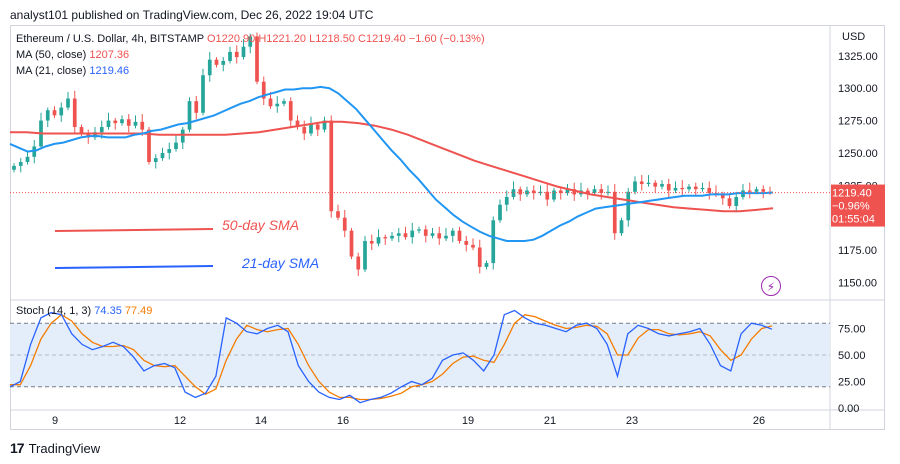 This screenshot has height=464, width=900. What do you see at coordinates (343, 421) in the screenshot?
I see `time-tick-label: 16` at bounding box center [343, 421].